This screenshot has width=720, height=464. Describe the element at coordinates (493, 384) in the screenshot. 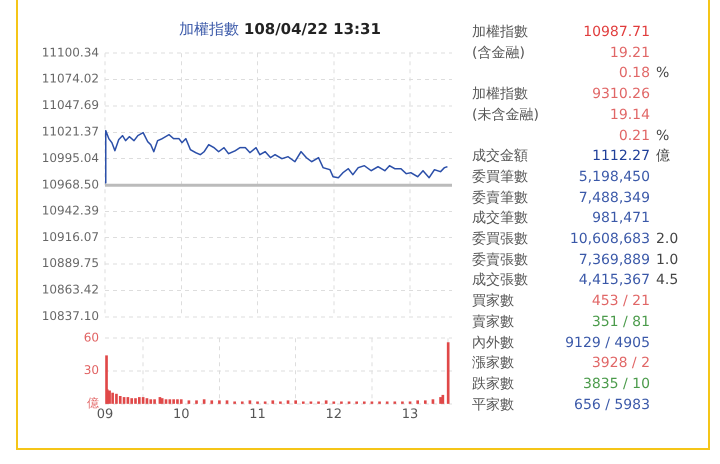

I see `category-label: 跌家數` at that location.